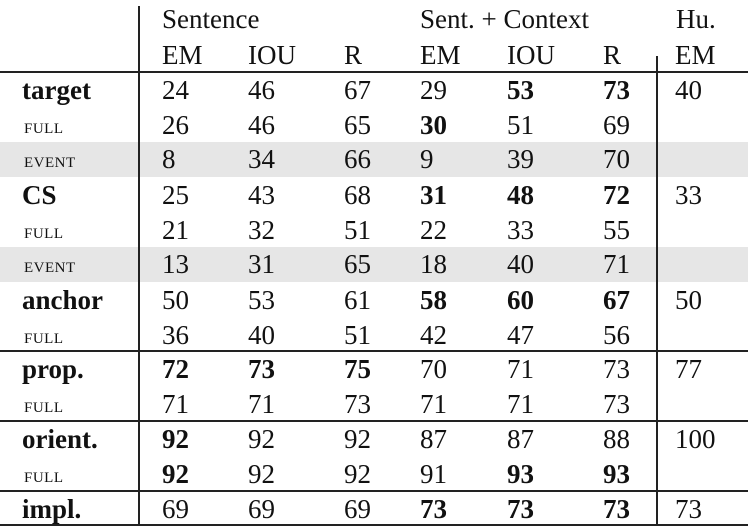 The width and height of the screenshot is (748, 527). What do you see at coordinates (374, 335) in the screenshot?
I see `table-row: full 36 40 51 42 47 56` at bounding box center [374, 335].